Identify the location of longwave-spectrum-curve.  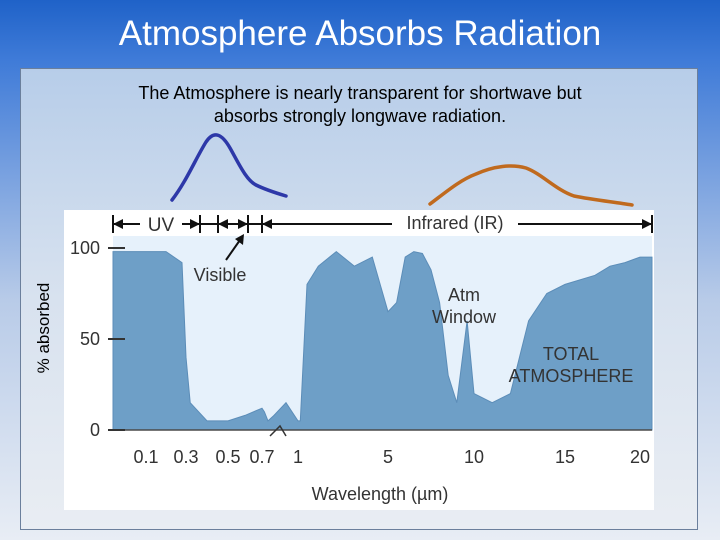
(531, 185).